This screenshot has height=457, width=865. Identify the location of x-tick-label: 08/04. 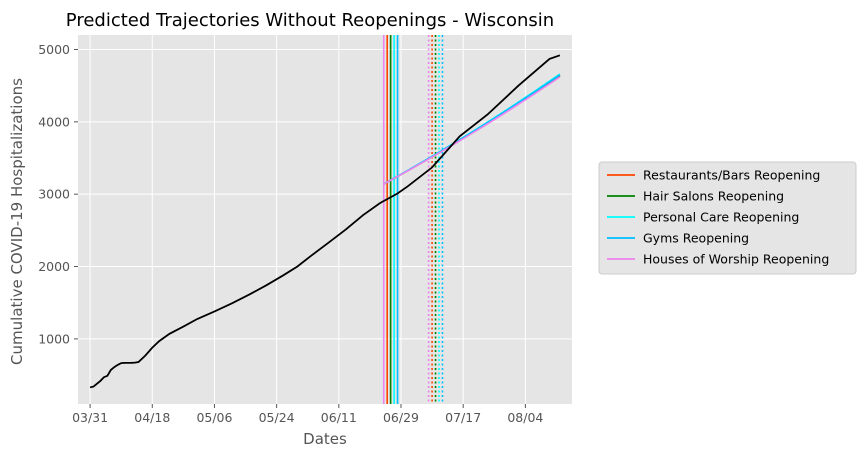
(525, 417).